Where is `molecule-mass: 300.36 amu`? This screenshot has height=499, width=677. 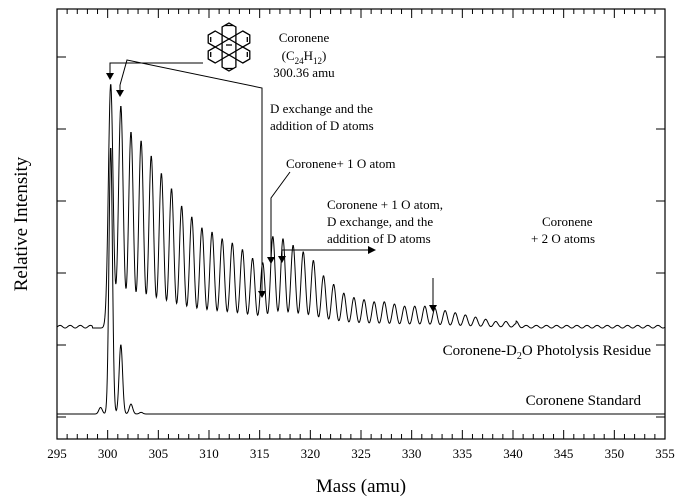 molecule-mass: 300.36 amu is located at coordinates (304, 72).